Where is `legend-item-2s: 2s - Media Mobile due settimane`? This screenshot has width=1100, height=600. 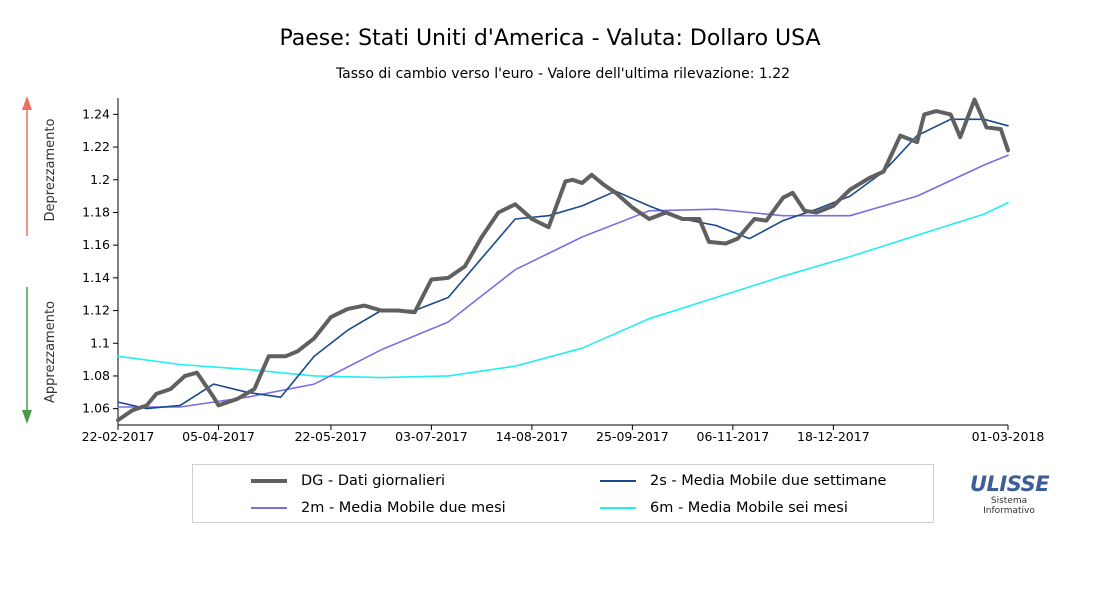 legend-item-2s: 2s - Media Mobile due settimane is located at coordinates (743, 481).